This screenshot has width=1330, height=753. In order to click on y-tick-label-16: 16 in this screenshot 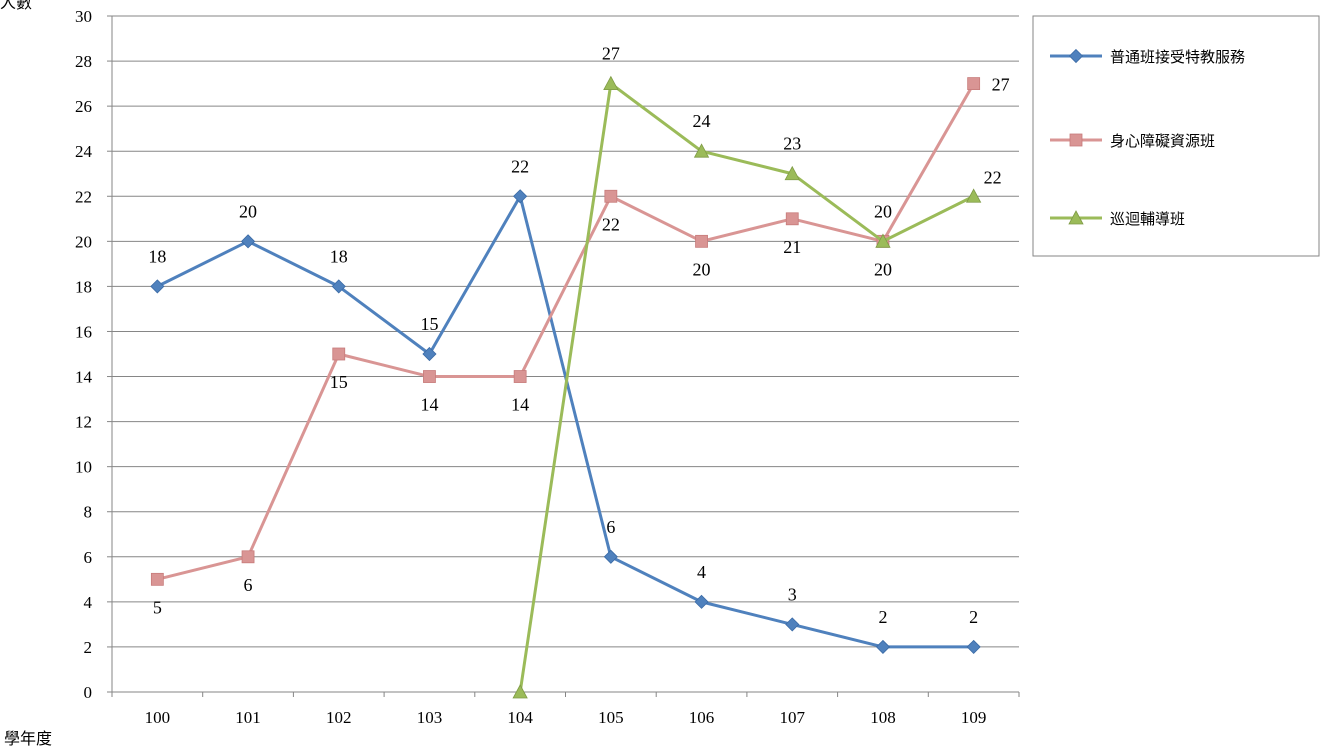, I will do `click(83, 331)`.